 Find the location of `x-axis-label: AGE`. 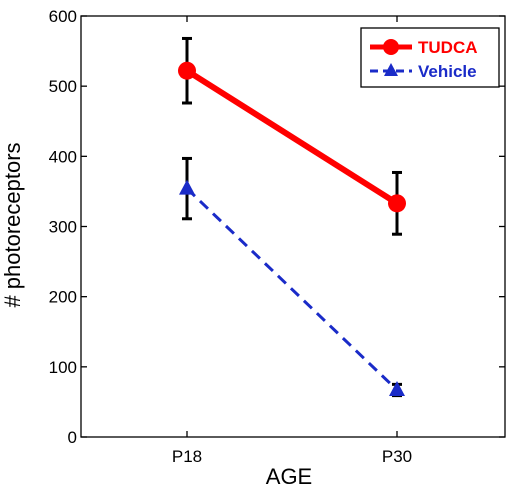

x-axis-label: AGE is located at coordinates (289, 475).